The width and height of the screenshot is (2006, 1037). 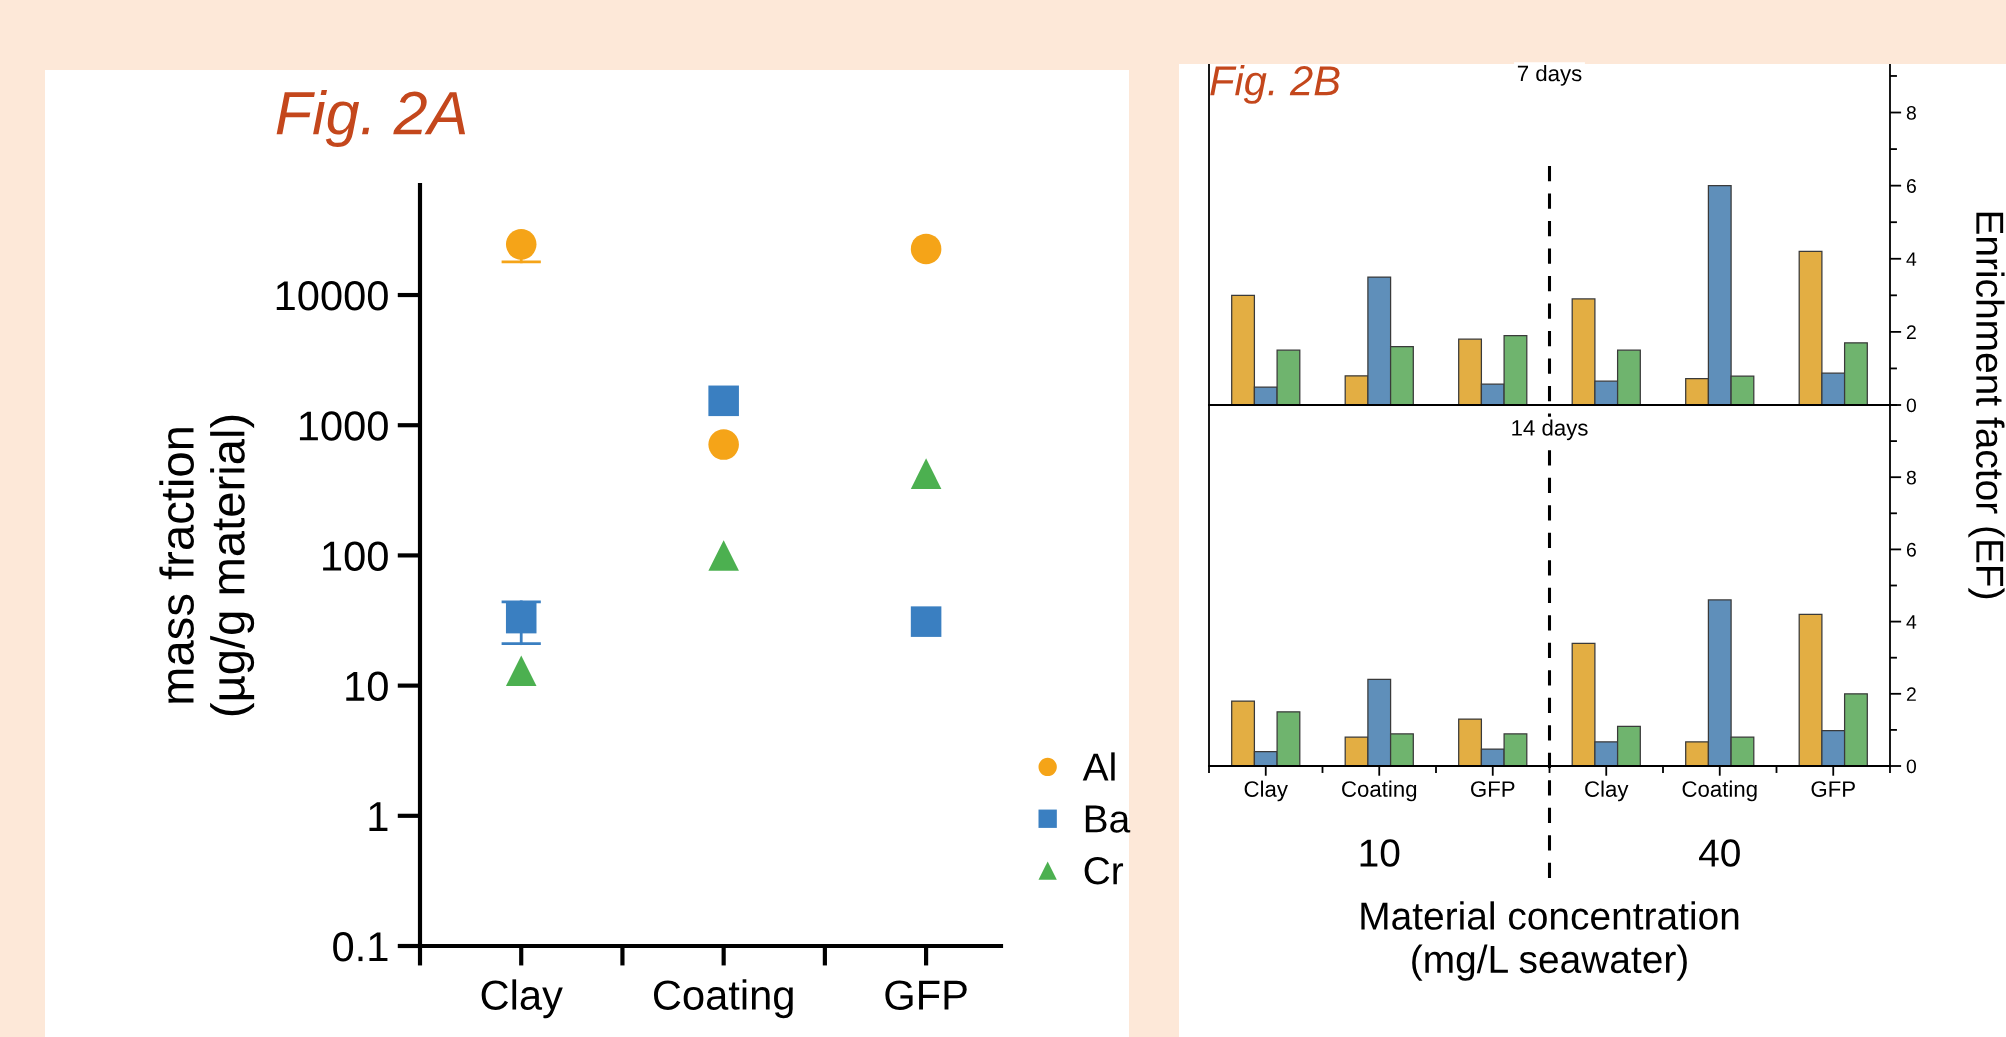 What do you see at coordinates (378, 816) in the screenshot?
I see `y-tick-label: 1` at bounding box center [378, 816].